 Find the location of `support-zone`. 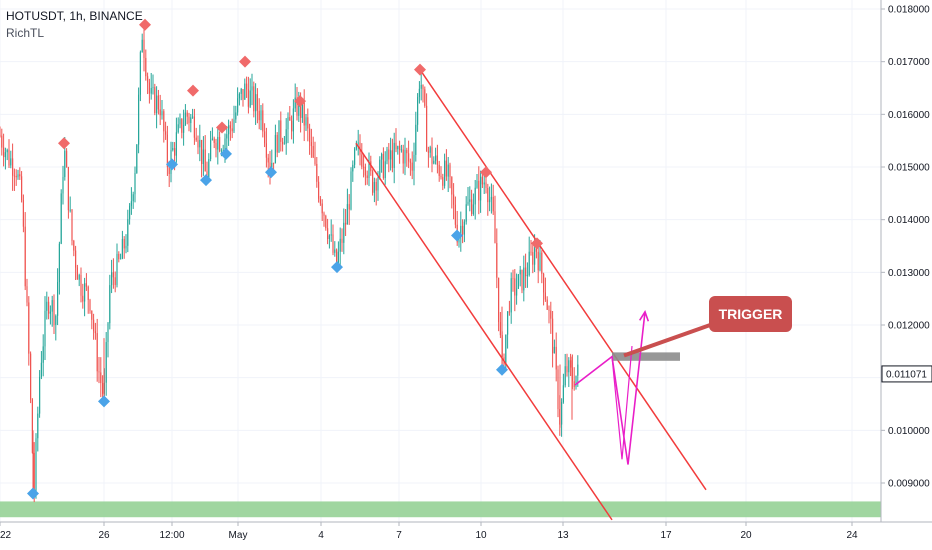

support-zone is located at coordinates (440, 509).